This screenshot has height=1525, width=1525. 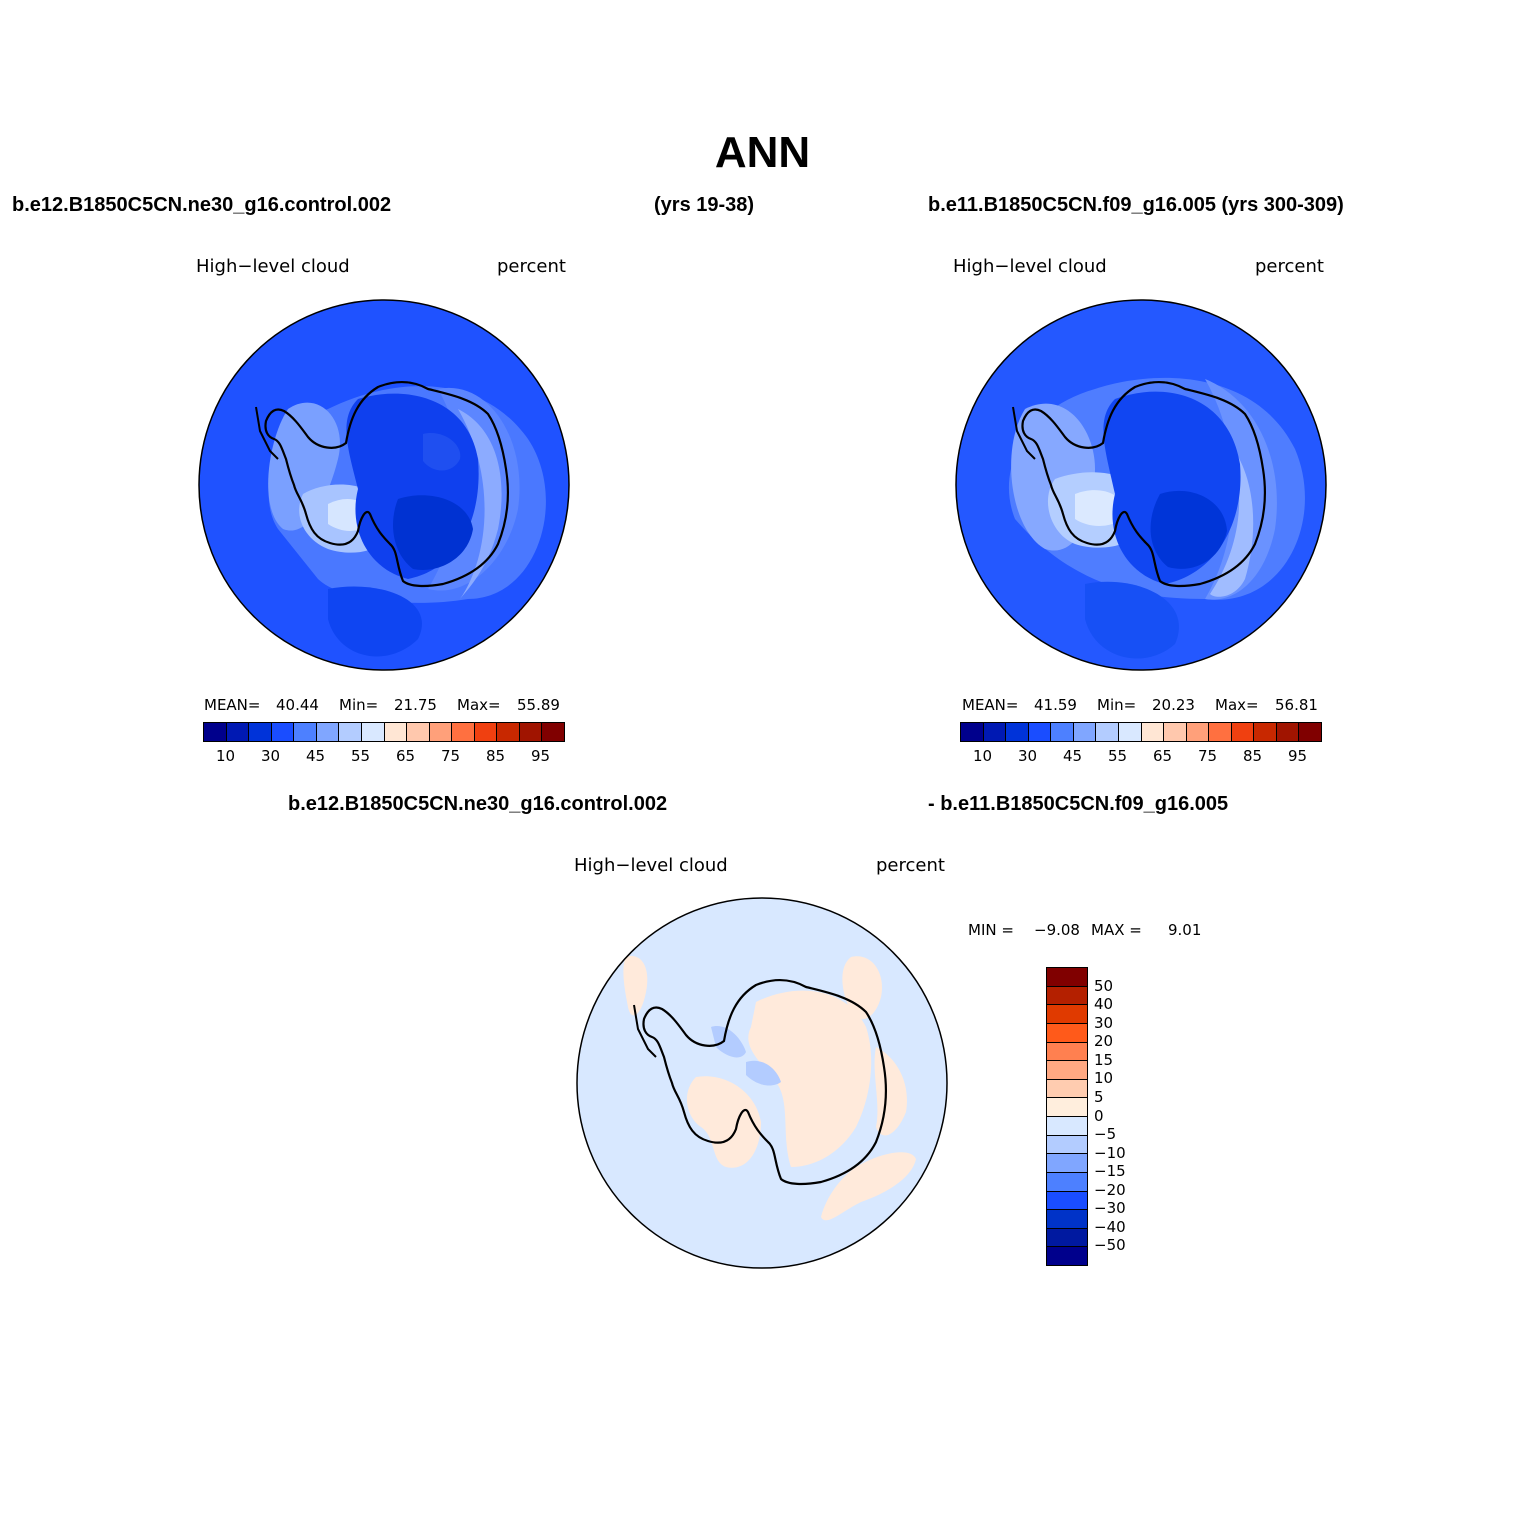 What do you see at coordinates (538, 705) in the screenshot?
I see `panel1-max-value: 55.89` at bounding box center [538, 705].